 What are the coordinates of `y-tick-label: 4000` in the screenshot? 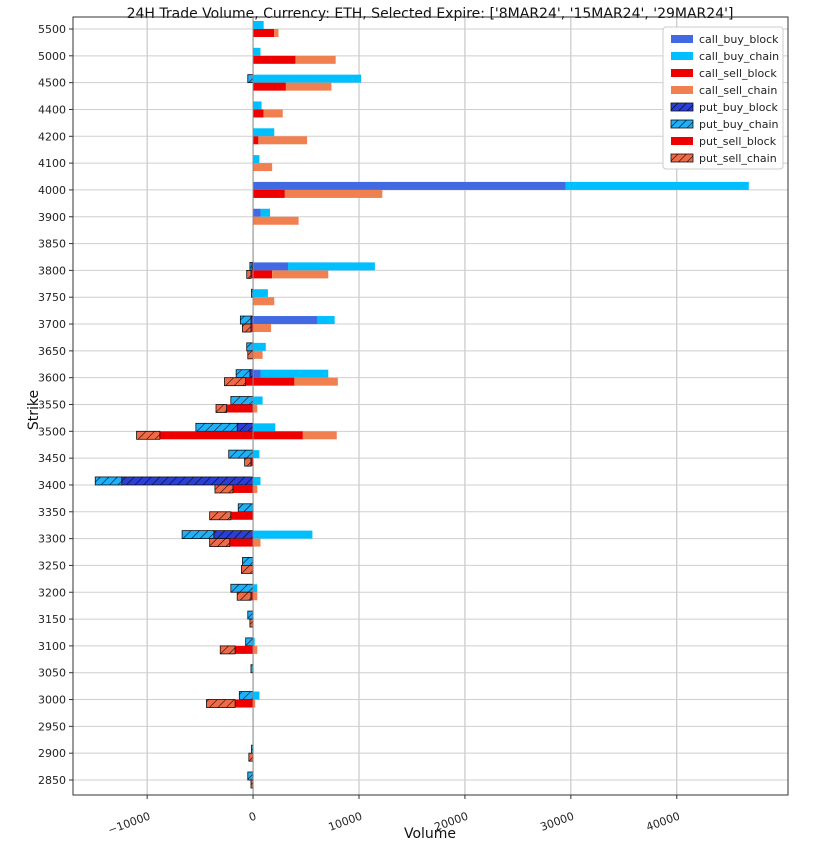 It's located at (52, 190).